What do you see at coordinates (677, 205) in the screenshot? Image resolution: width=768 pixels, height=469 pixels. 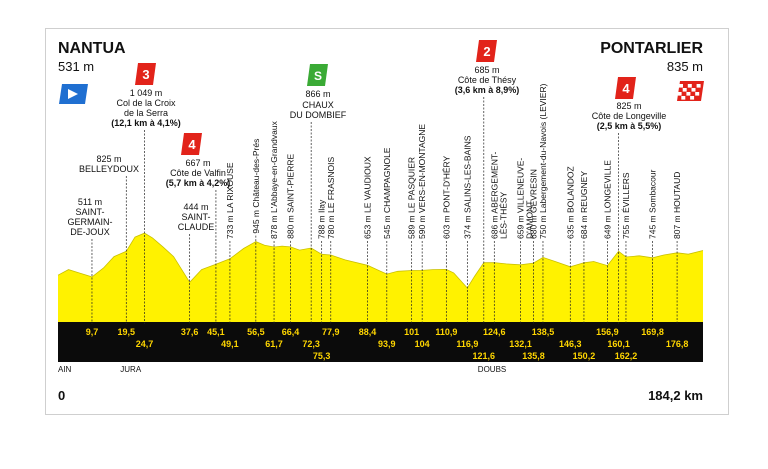 I see `place-label-rotated: 807 m HOUTAUD` at bounding box center [677, 205].